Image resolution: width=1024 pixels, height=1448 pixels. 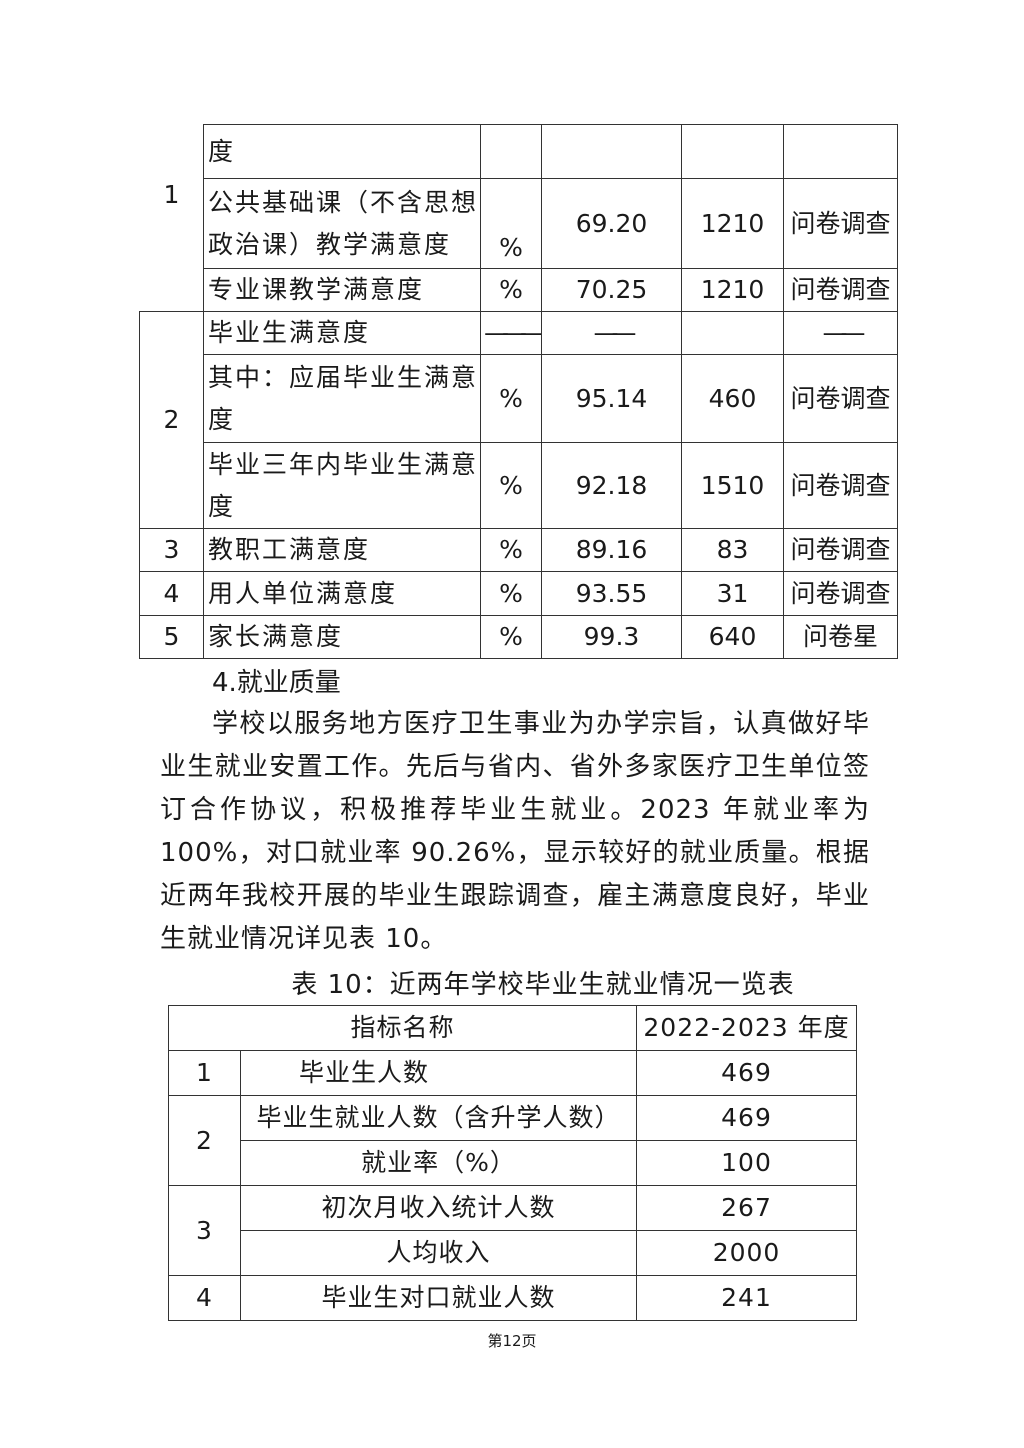 I want to click on indicator-name: 毕业生就业人数（含升学人数）, so click(x=438, y=1118).